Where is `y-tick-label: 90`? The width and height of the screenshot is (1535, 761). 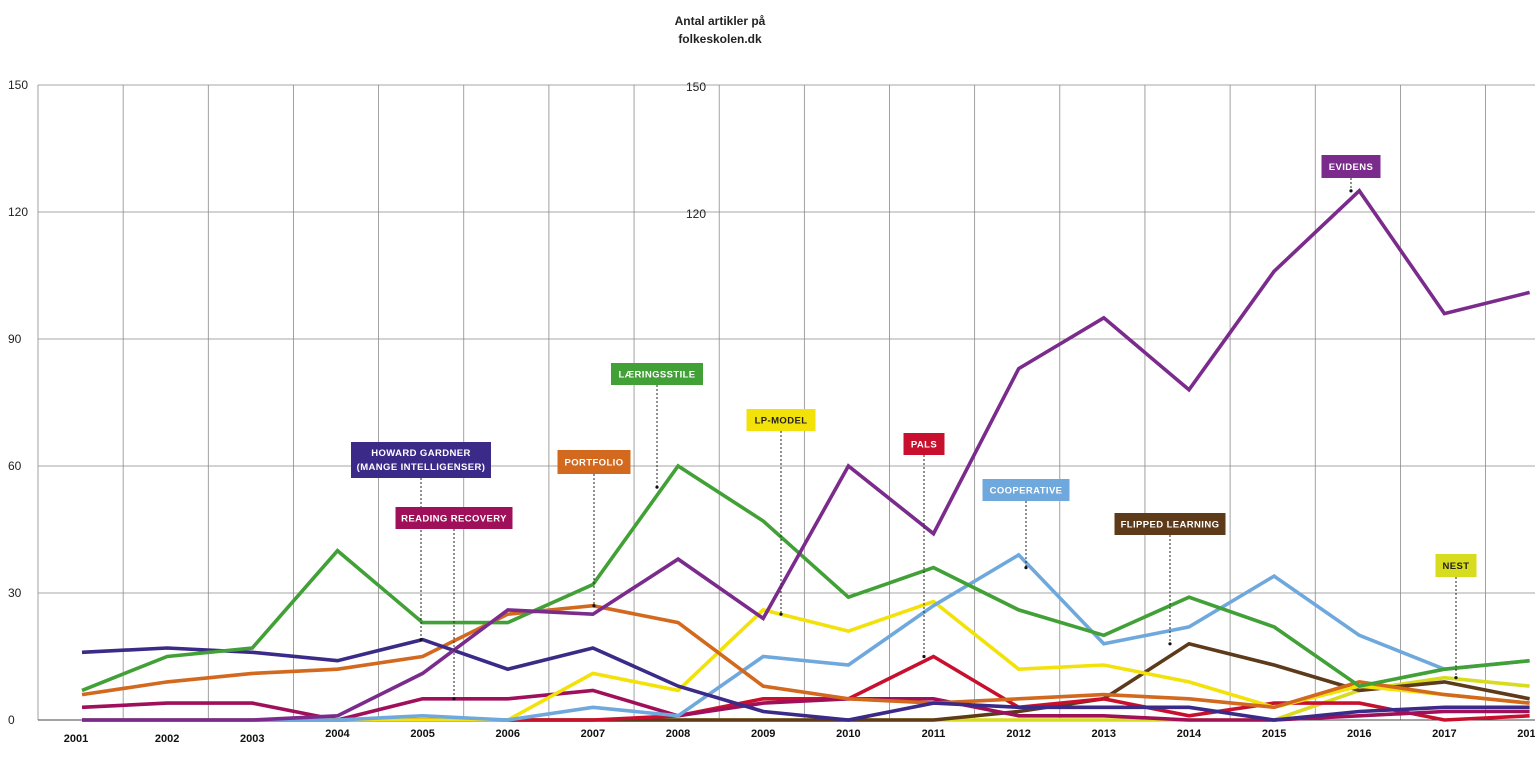
y-tick-label: 90 is located at coordinates (15, 339).